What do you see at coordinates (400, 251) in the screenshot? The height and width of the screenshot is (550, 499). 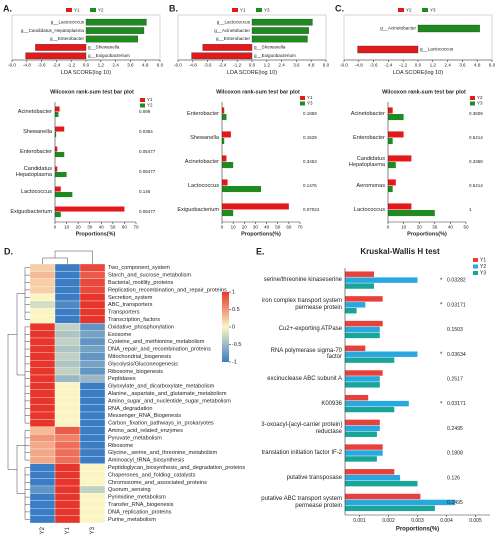 I see `chart-title: Kruskal-Wallis H test` at bounding box center [400, 251].